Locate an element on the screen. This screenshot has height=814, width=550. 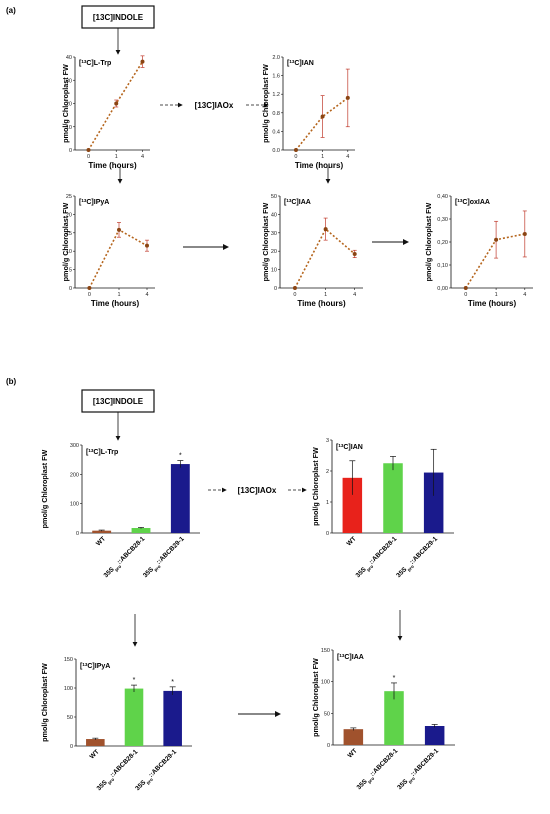
x-tick-label-ipya: 1 is located at coordinates (118, 295).